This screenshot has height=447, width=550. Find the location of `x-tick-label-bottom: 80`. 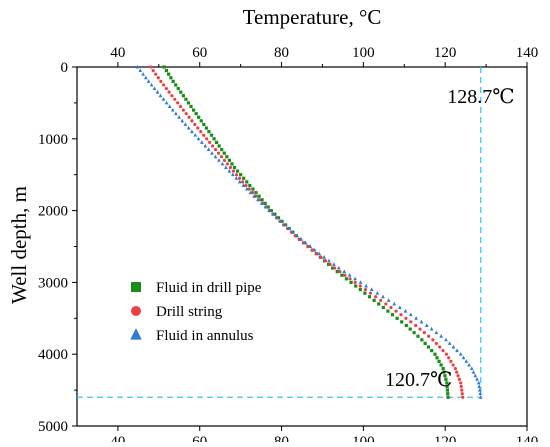

x-tick-label-bottom: 80 is located at coordinates (281, 438).